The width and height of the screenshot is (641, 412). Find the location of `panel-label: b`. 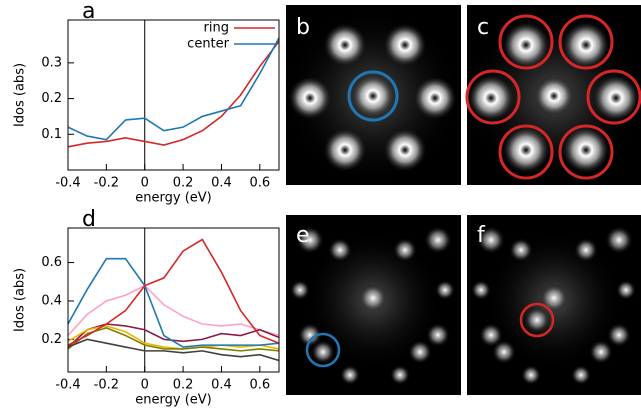

panel-label: b is located at coordinates (303, 27).